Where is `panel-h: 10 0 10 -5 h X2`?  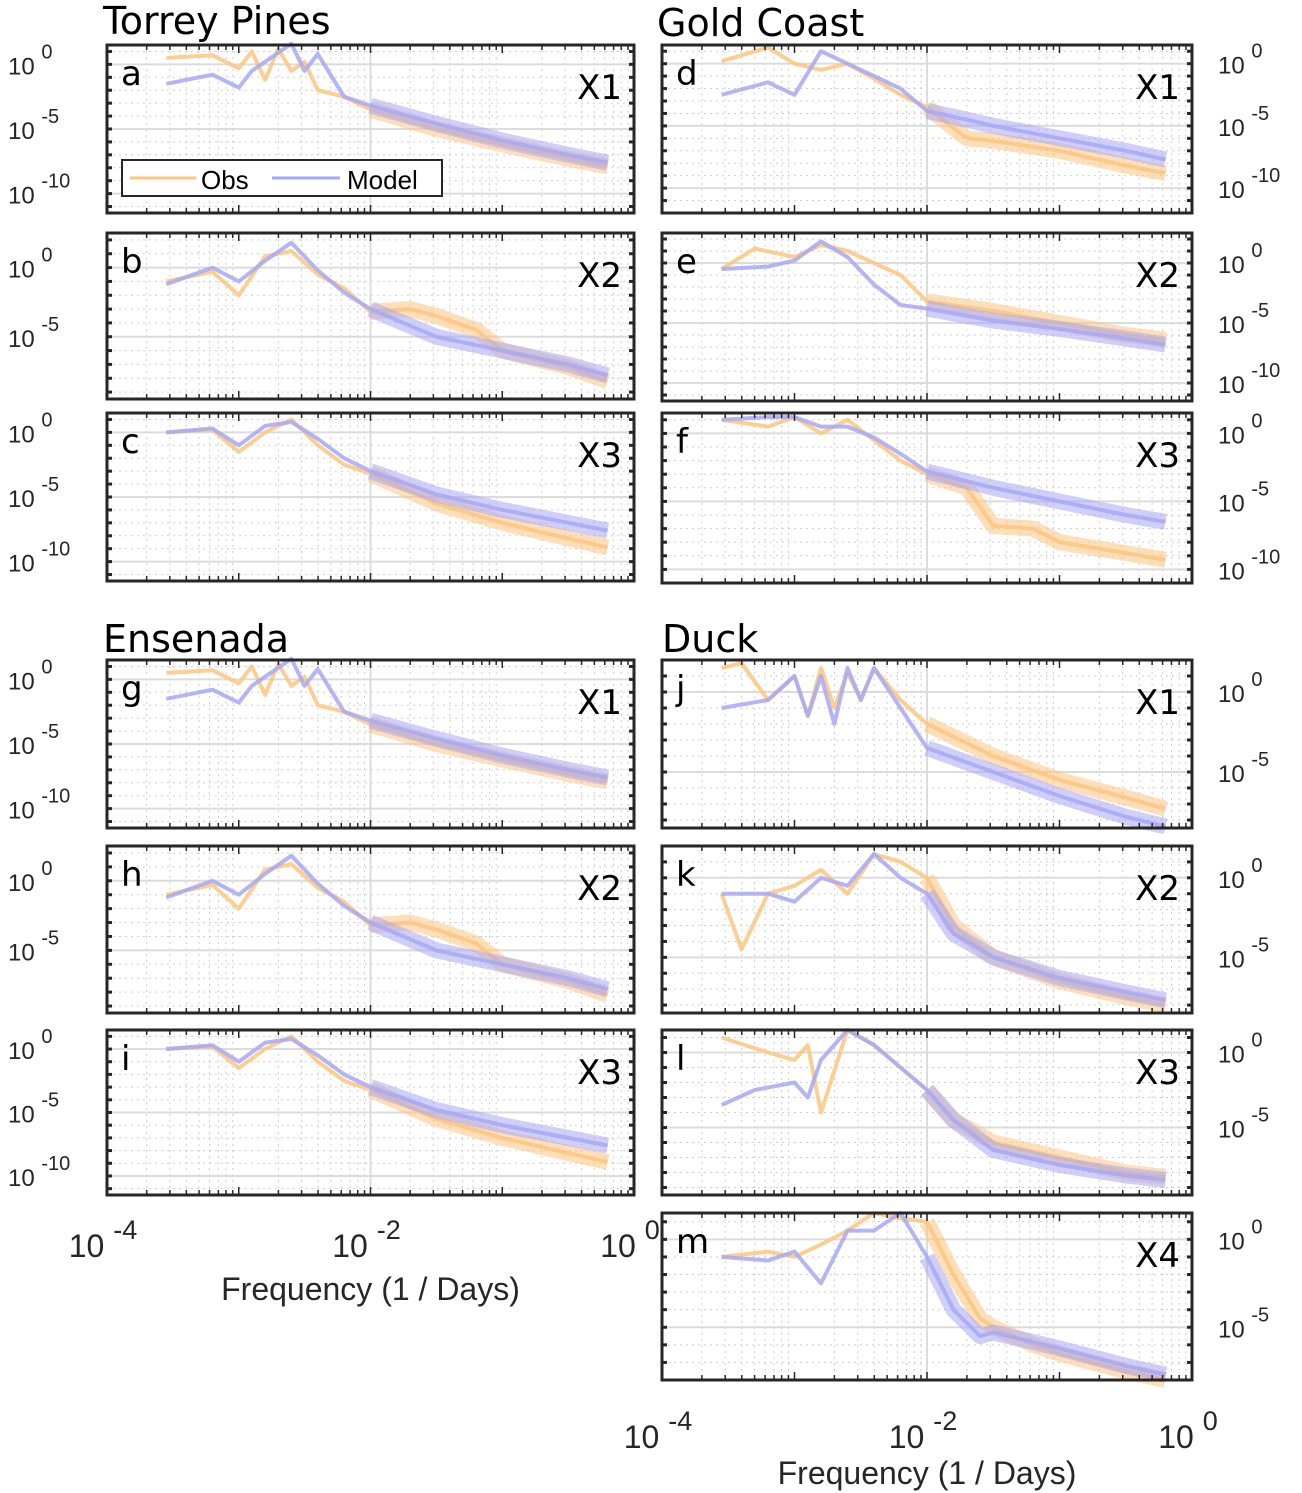
panel-h: 10 0 10 -5 h X2 is located at coordinates (322, 929).